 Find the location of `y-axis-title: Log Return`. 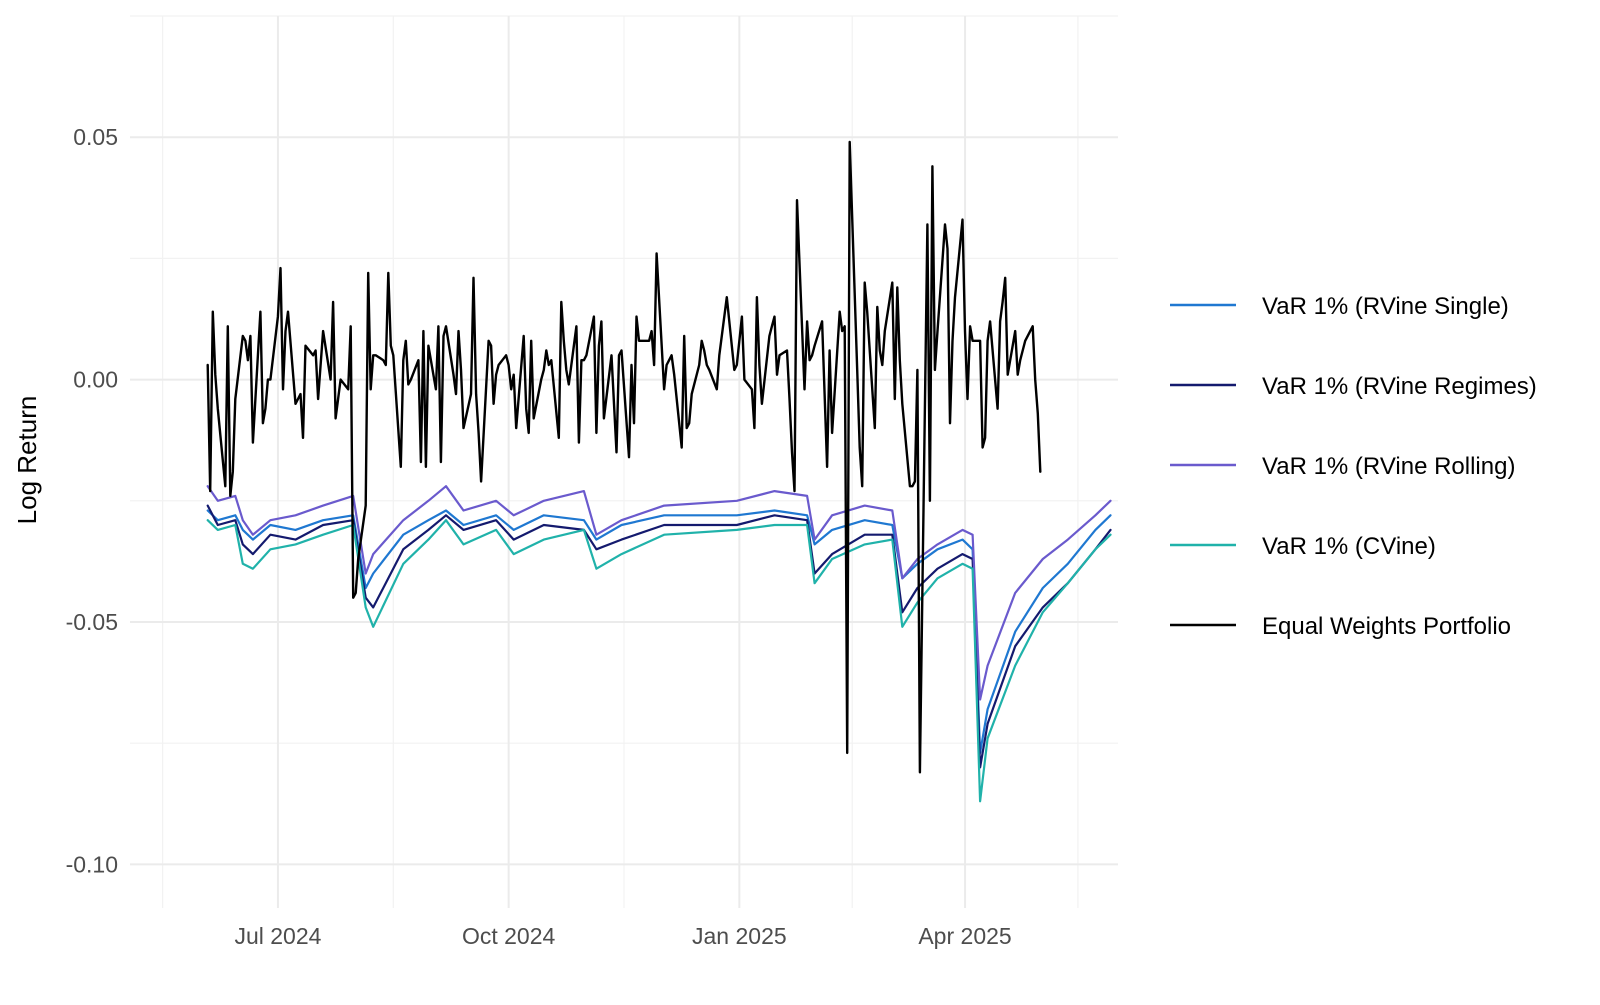

y-axis-title: Log Return is located at coordinates (27, 460).